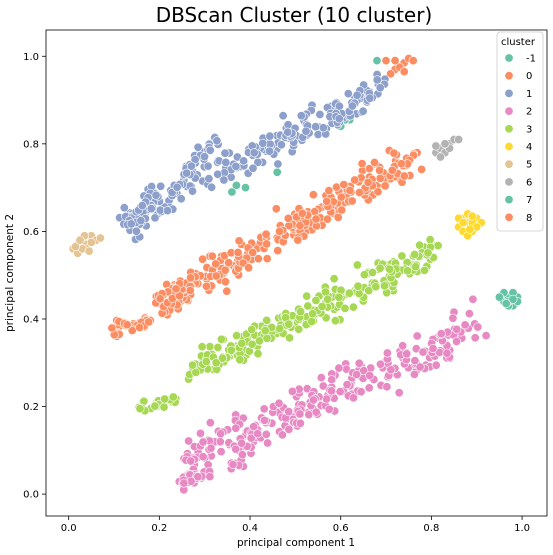 This screenshot has width=553, height=555. Describe the element at coordinates (529, 218) in the screenshot. I see `legend-label: 8` at that location.